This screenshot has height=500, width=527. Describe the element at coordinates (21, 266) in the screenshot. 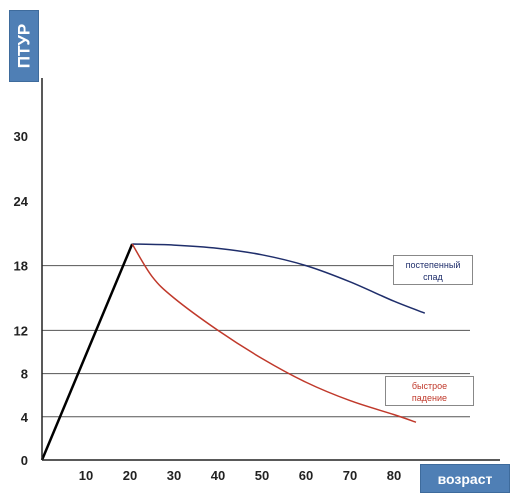

I see `y-tick-label: 18` at that location.